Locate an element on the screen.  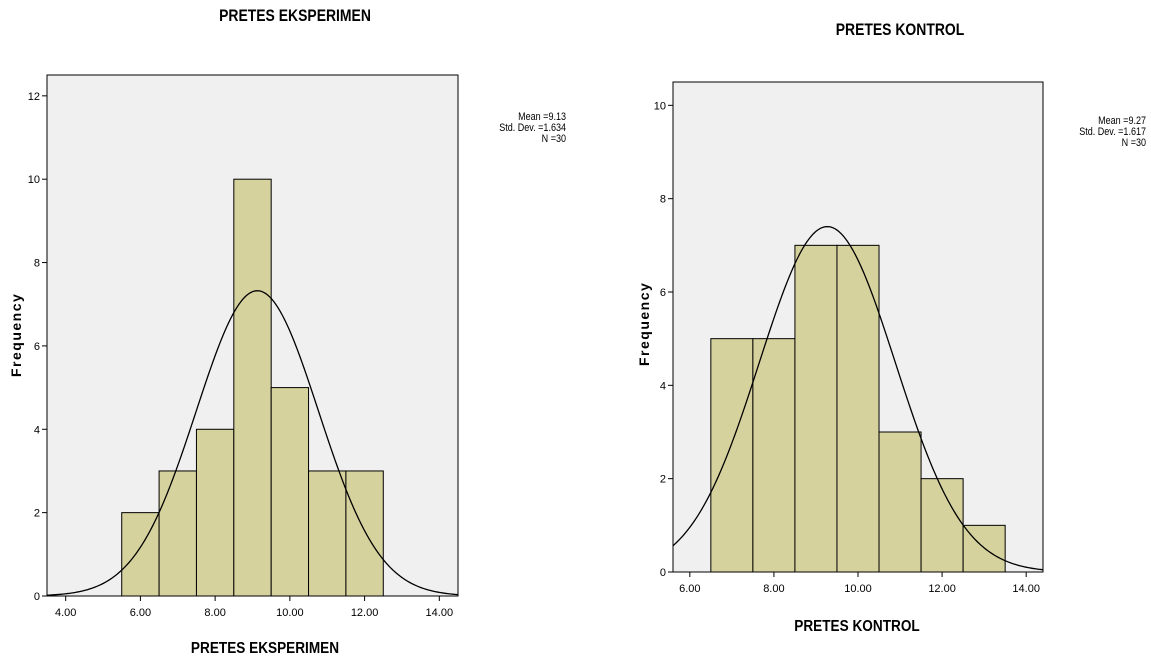
stats-box: Mean =9.27 Std. Dev. =1.617 N =30 is located at coordinates (1106, 132).